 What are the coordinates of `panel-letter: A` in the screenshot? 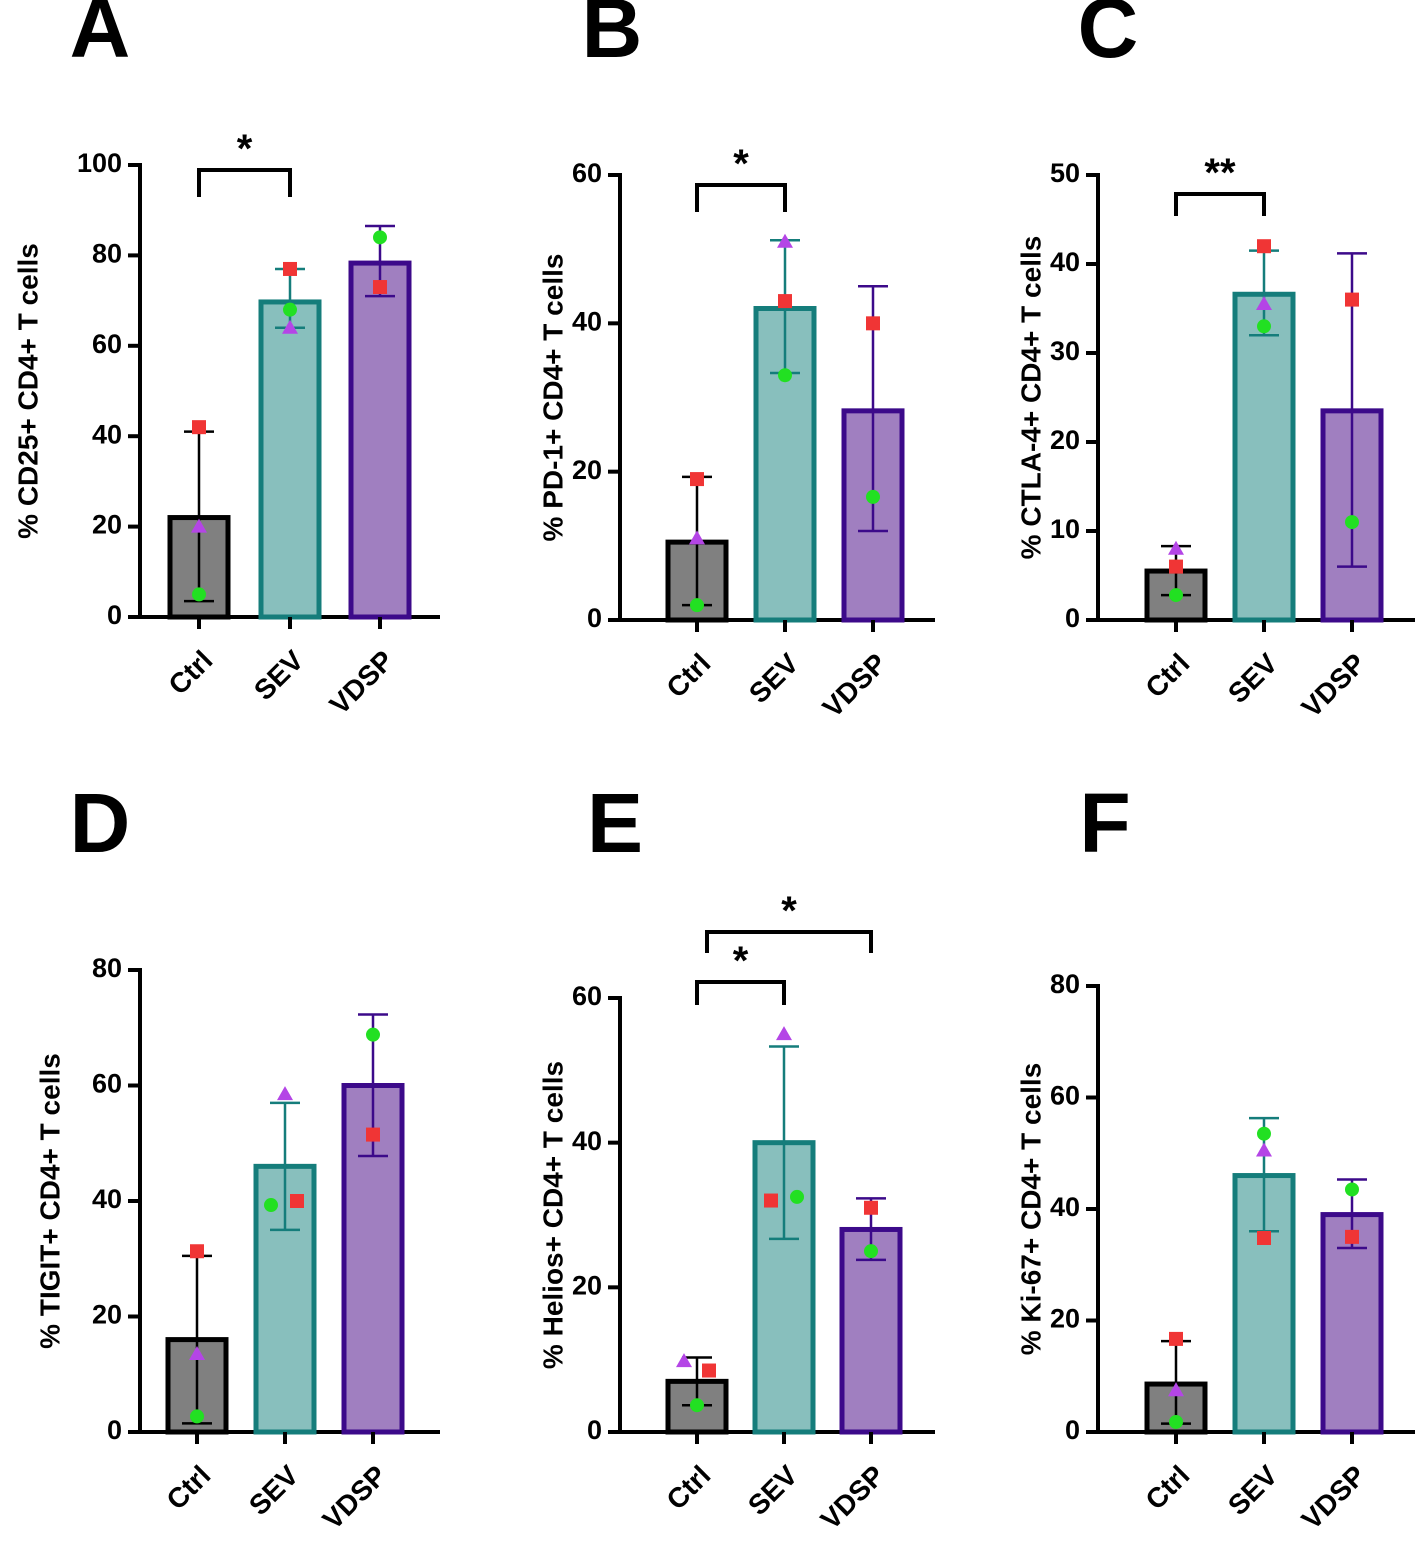 It's located at (100, 37).